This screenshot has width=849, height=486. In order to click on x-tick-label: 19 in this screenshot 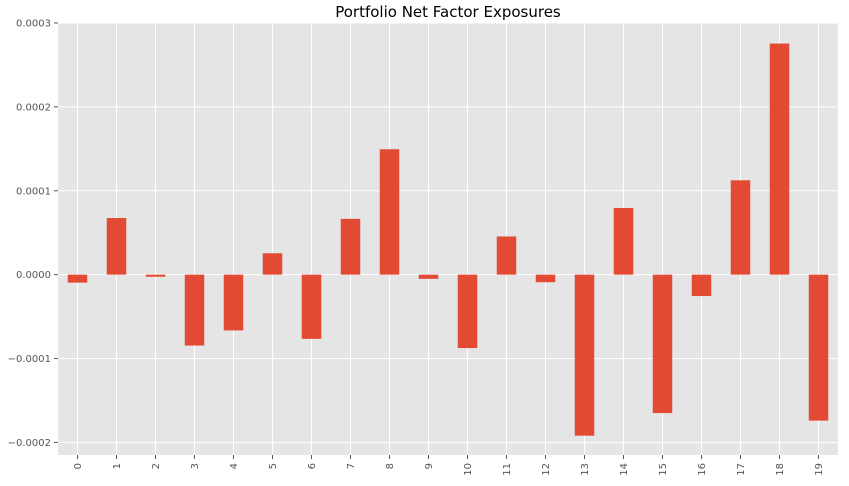, I will do `click(819, 469)`.